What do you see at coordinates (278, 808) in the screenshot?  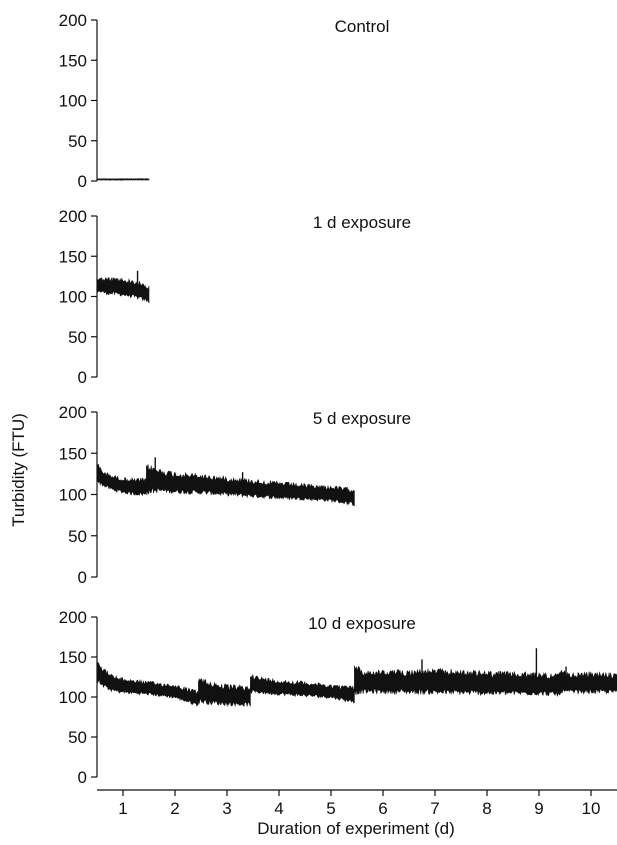 I see `x-tick-label: 4` at bounding box center [278, 808].